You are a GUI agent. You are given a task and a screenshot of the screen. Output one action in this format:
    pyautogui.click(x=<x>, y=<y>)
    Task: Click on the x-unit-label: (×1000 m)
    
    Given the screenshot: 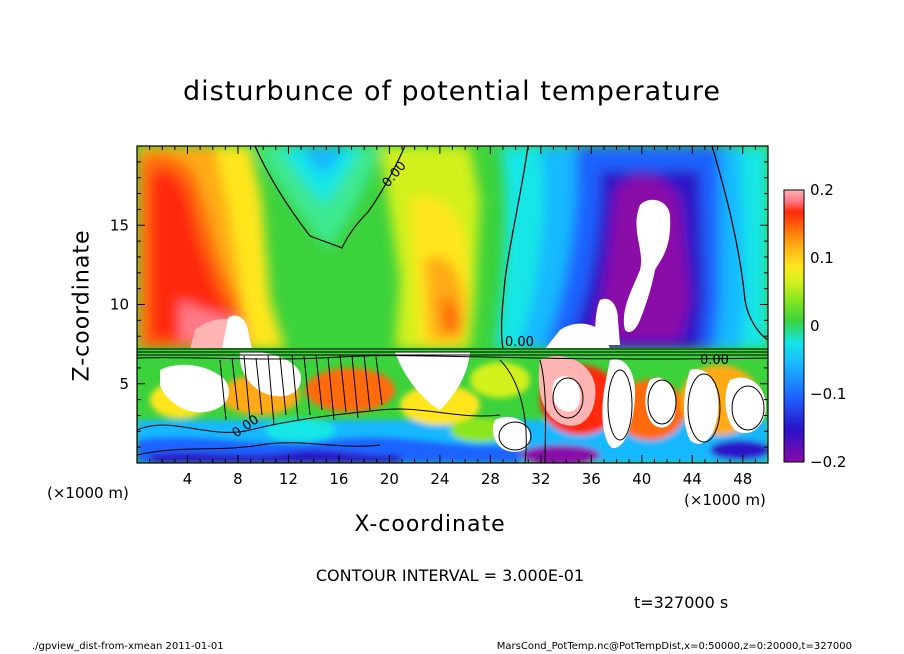 What is the action you would take?
    pyautogui.click(x=725, y=500)
    